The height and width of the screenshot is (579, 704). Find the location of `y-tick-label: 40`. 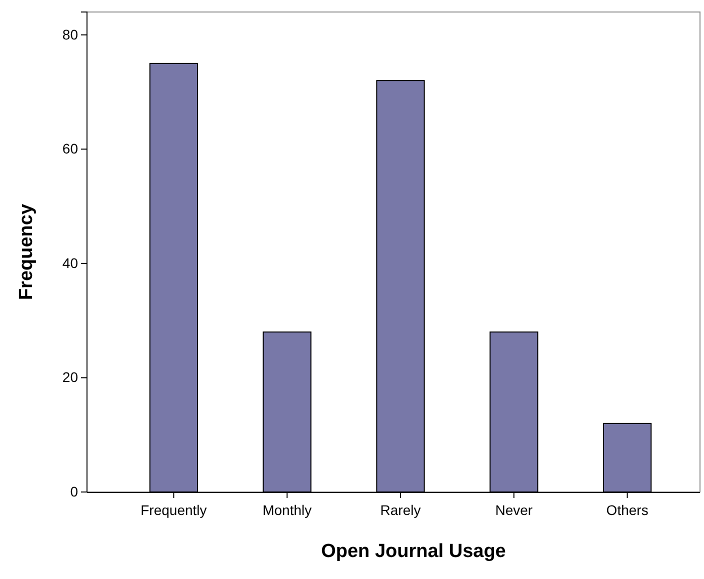

y-tick-label: 40 is located at coordinates (70, 262).